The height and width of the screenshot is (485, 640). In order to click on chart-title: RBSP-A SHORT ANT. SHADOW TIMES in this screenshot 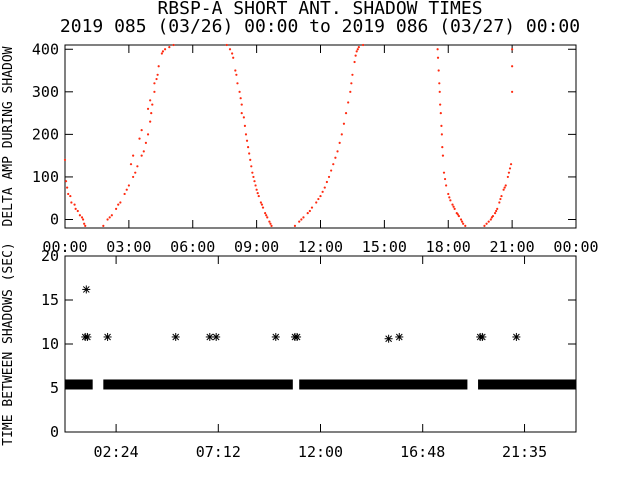, I will do `click(319, 9)`.